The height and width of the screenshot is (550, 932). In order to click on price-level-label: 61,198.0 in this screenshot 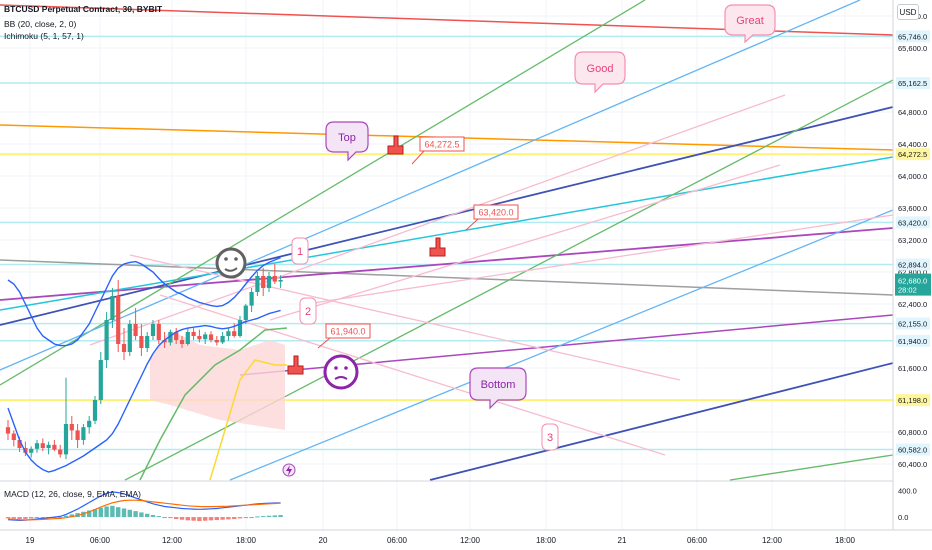, I will do `click(912, 400)`.